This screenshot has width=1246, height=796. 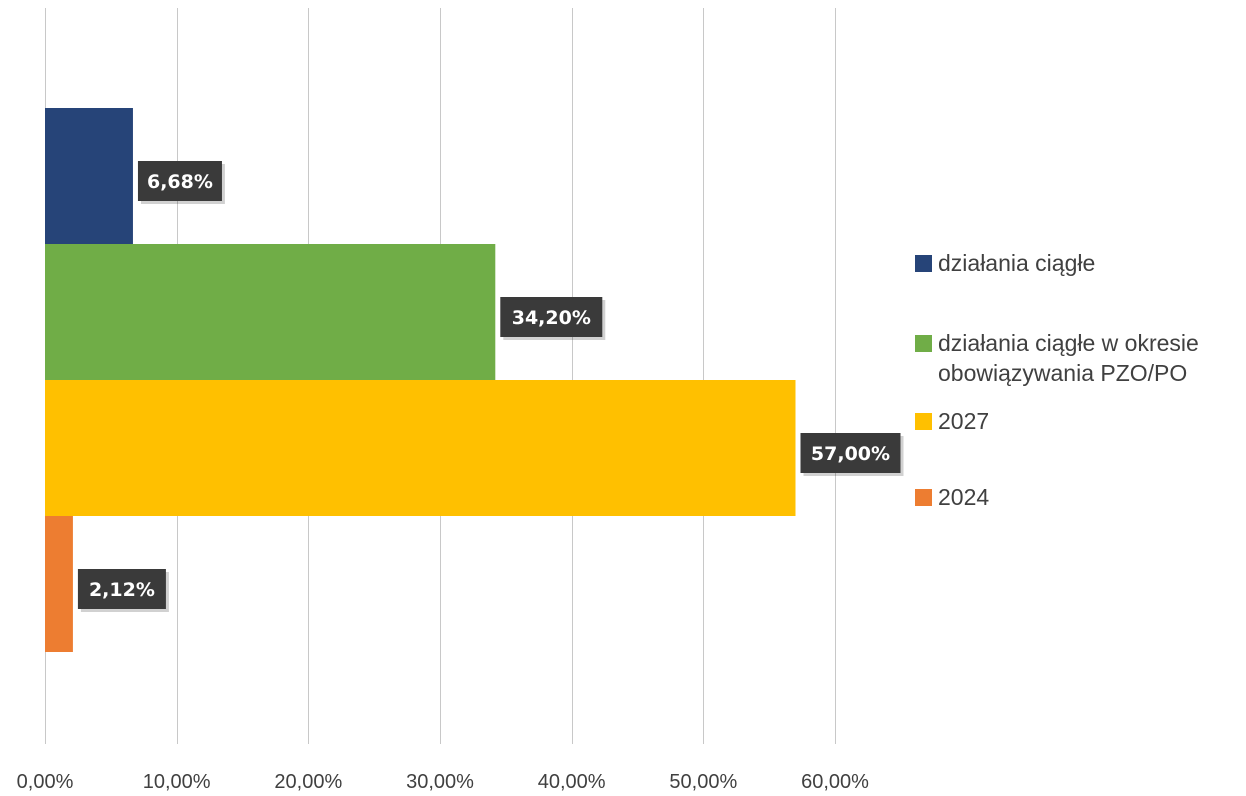 I want to click on x-tick-label: 30,00%, so click(x=440, y=782).